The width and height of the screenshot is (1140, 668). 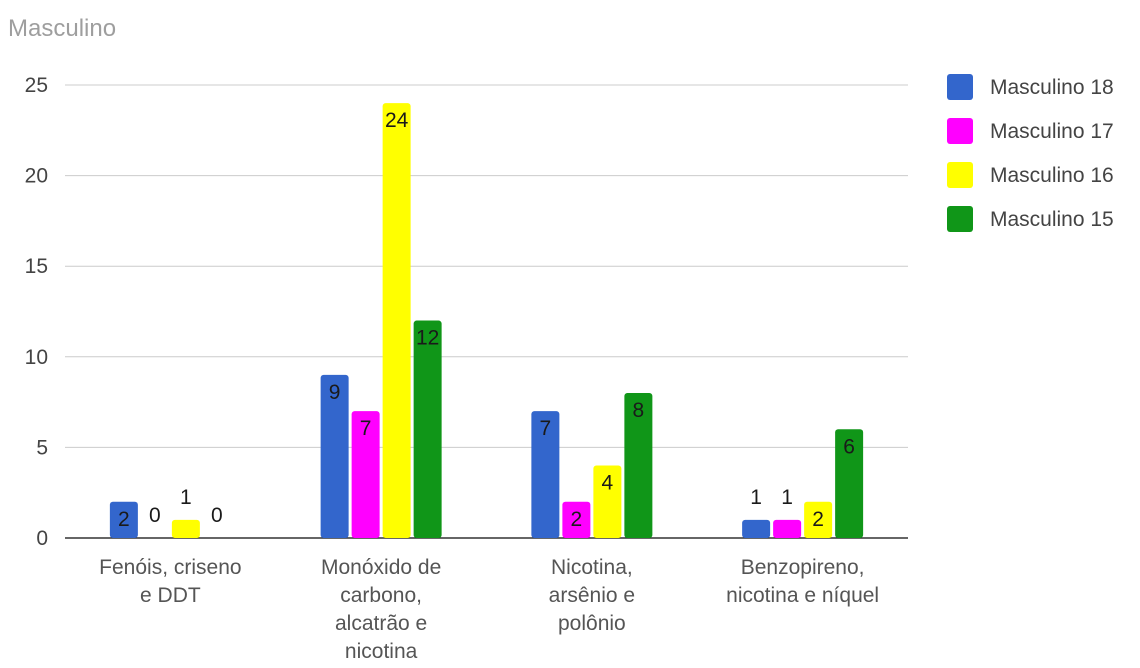 I want to click on legend-label: Masculino 17, so click(x=1052, y=131).